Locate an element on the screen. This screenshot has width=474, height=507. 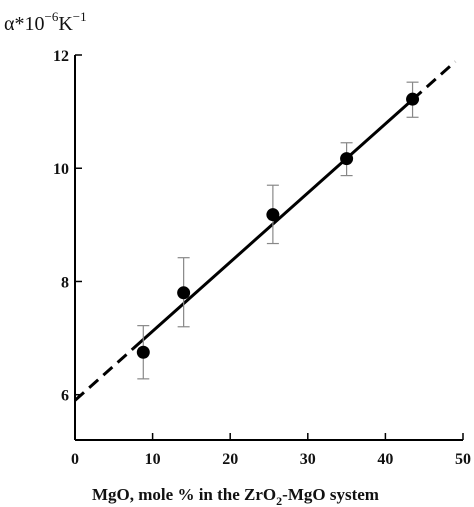
y-tick-label: 6 is located at coordinates (65, 396).